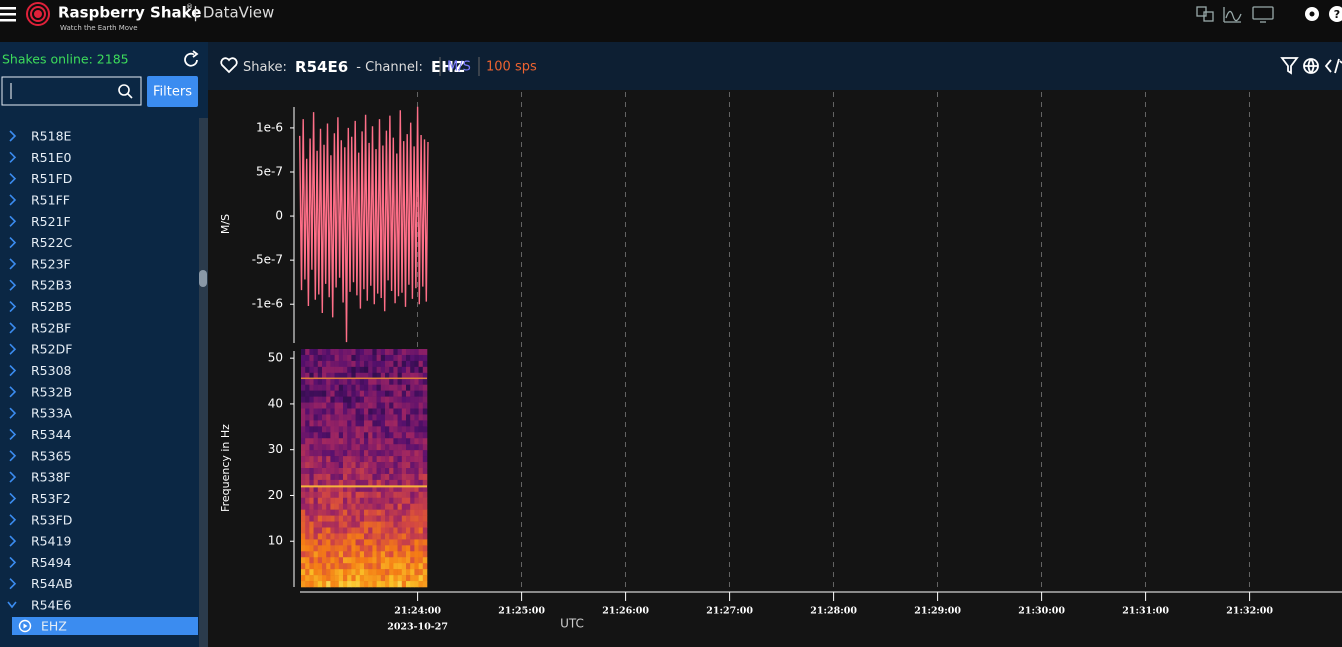 The height and width of the screenshot is (647, 1342). Describe the element at coordinates (51, 519) in the screenshot. I see `station: R53FD` at that location.